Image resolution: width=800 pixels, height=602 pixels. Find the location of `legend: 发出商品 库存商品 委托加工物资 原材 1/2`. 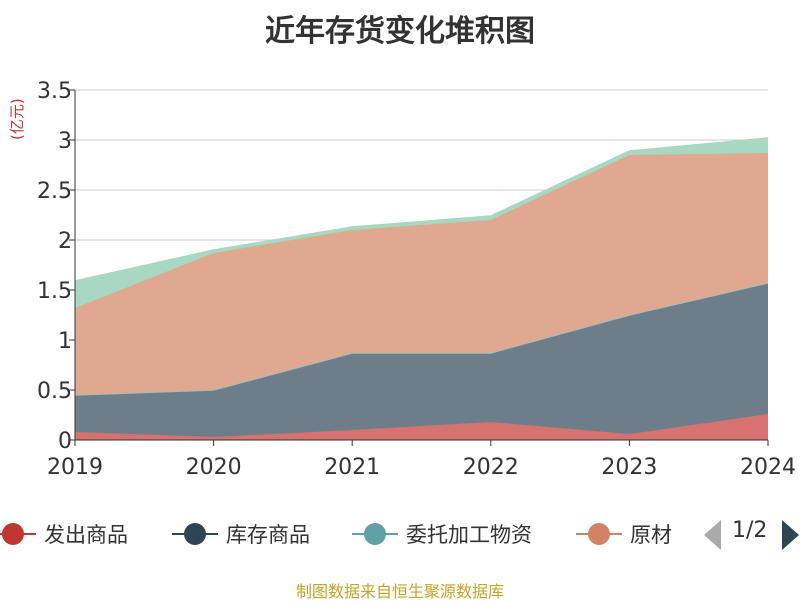

legend: 发出商品 库存商品 委托加工物资 原材 1/2 is located at coordinates (400, 534).